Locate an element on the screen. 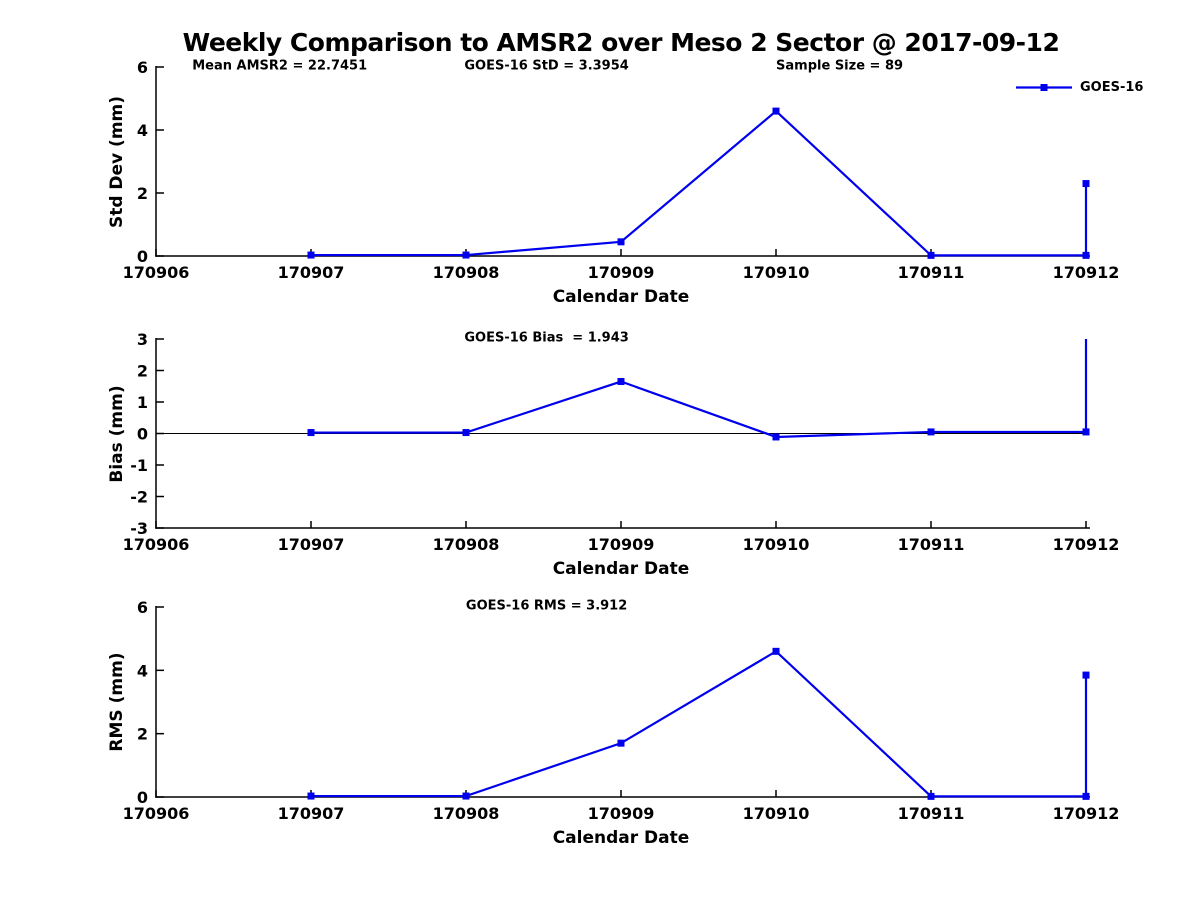 The width and height of the screenshot is (1200, 900). annotation-goes16-bias: GOES-16 Bias = 1.943 is located at coordinates (546, 338).